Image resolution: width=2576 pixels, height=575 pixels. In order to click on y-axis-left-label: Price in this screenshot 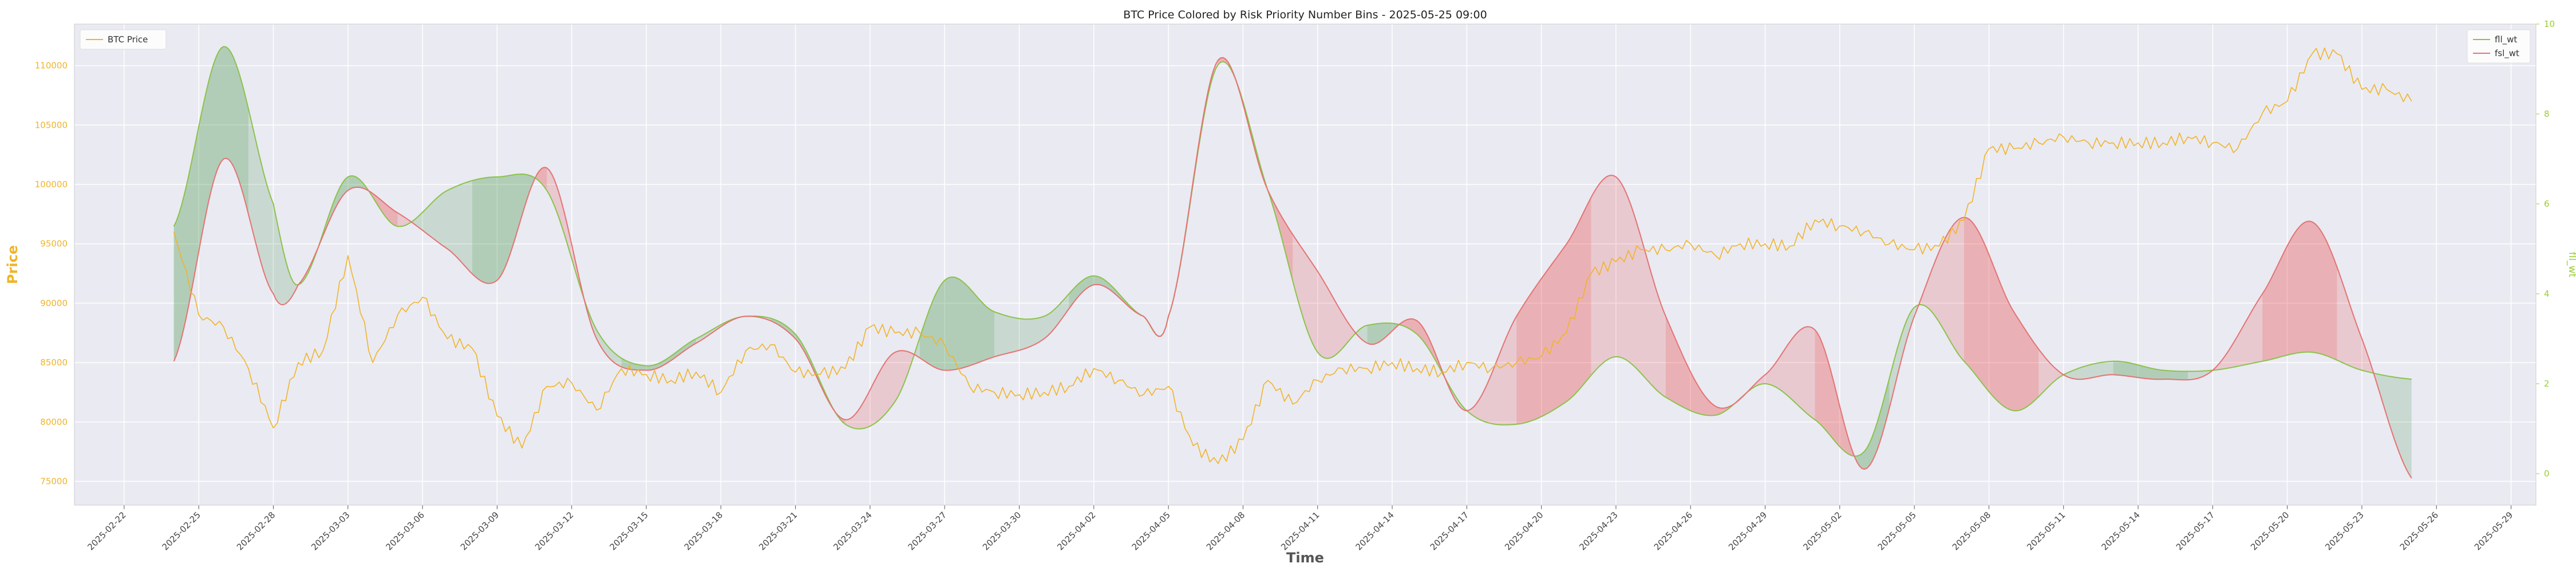, I will do `click(13, 265)`.